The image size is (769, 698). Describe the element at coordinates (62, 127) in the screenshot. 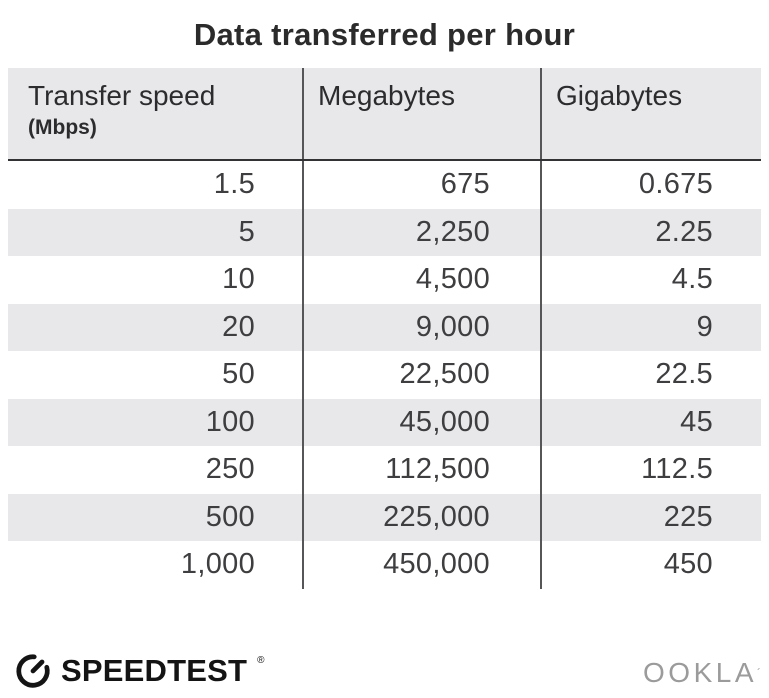

I see `header-transfer-speed-unit: (Mbps)` at that location.